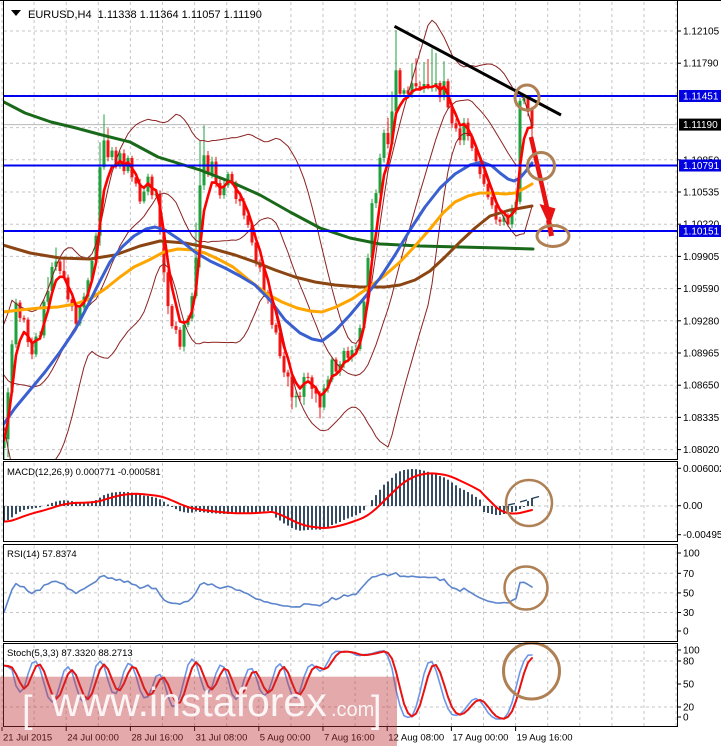  I want to click on svg-text: 19 Aug 16:00, so click(545, 738).